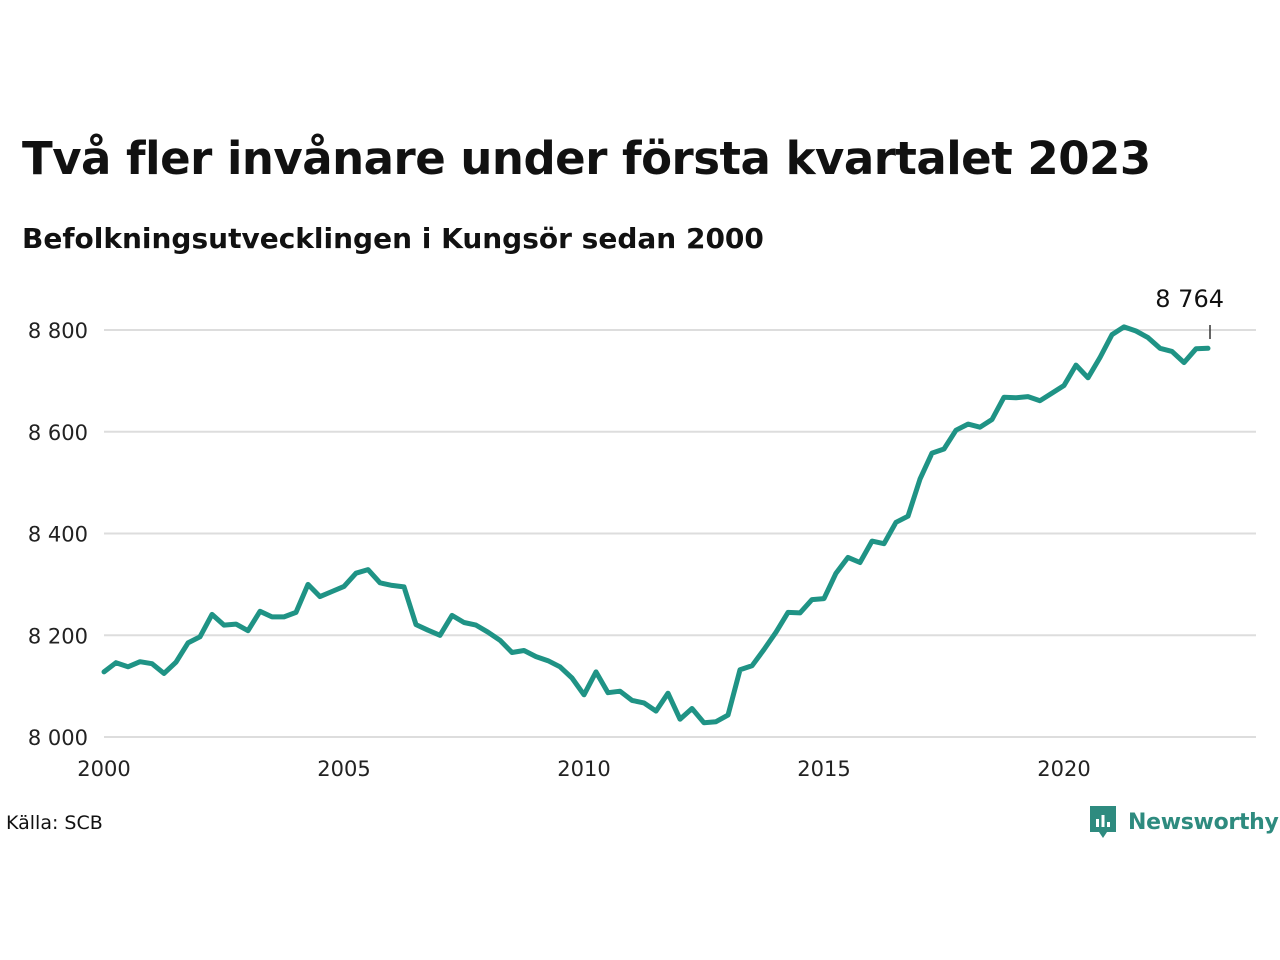  What do you see at coordinates (103, 769) in the screenshot?
I see `x-tick-label: 2000` at bounding box center [103, 769].